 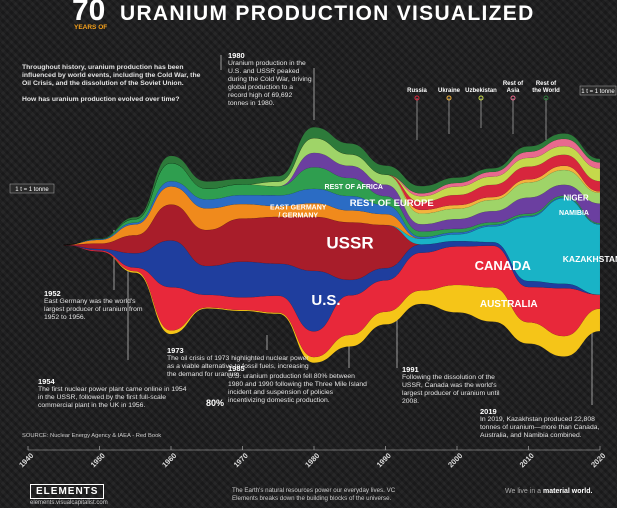 What do you see at coordinates (417, 91) in the screenshot?
I see `pin-label: Russia` at bounding box center [417, 91].